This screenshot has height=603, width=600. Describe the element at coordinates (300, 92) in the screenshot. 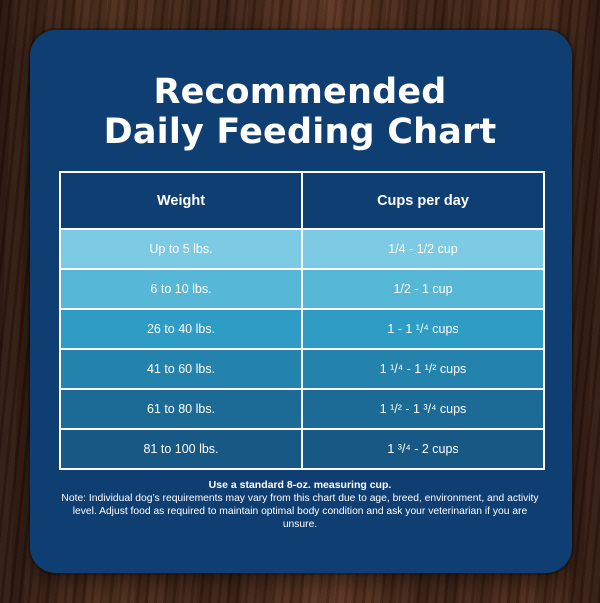

I see `title-line-1: Recommended` at that location.